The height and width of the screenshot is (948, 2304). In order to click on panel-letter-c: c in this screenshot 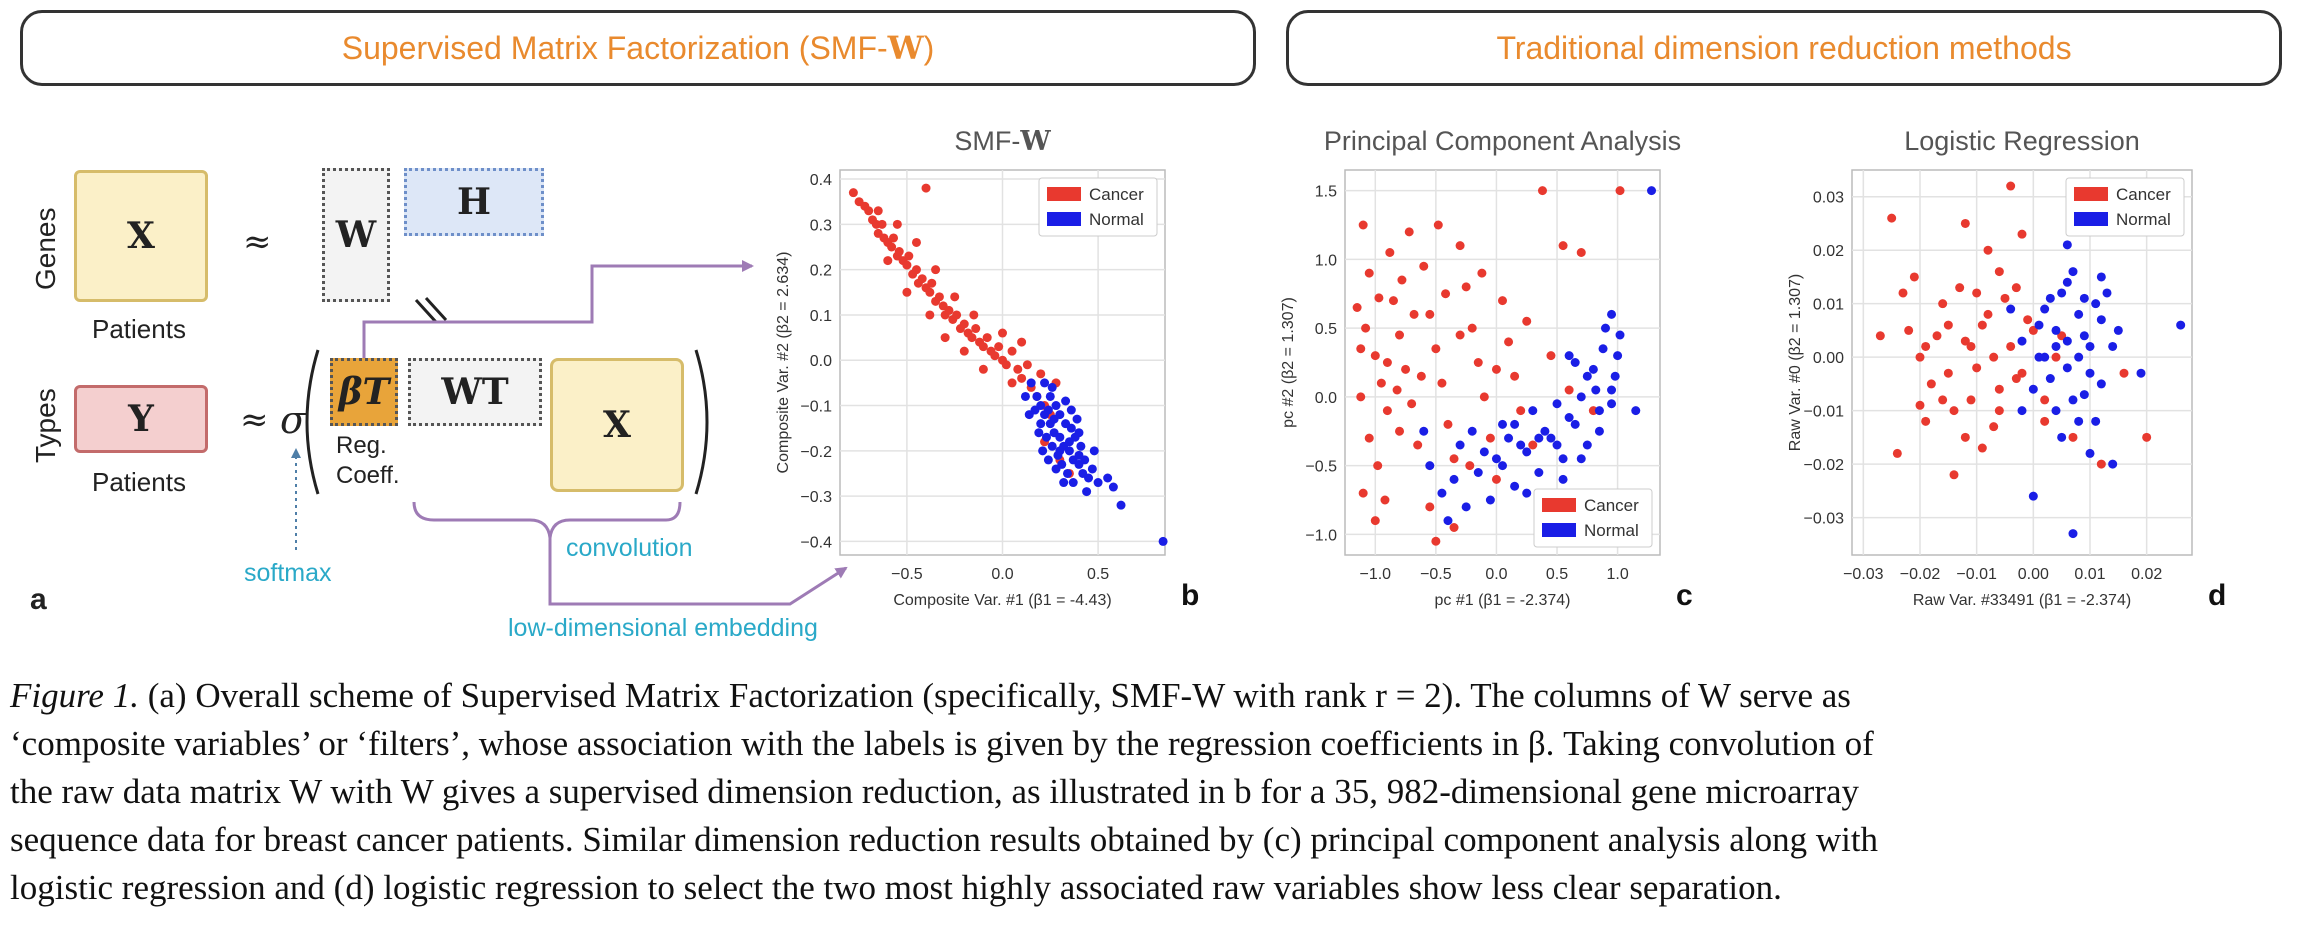, I will do `click(1684, 595)`.